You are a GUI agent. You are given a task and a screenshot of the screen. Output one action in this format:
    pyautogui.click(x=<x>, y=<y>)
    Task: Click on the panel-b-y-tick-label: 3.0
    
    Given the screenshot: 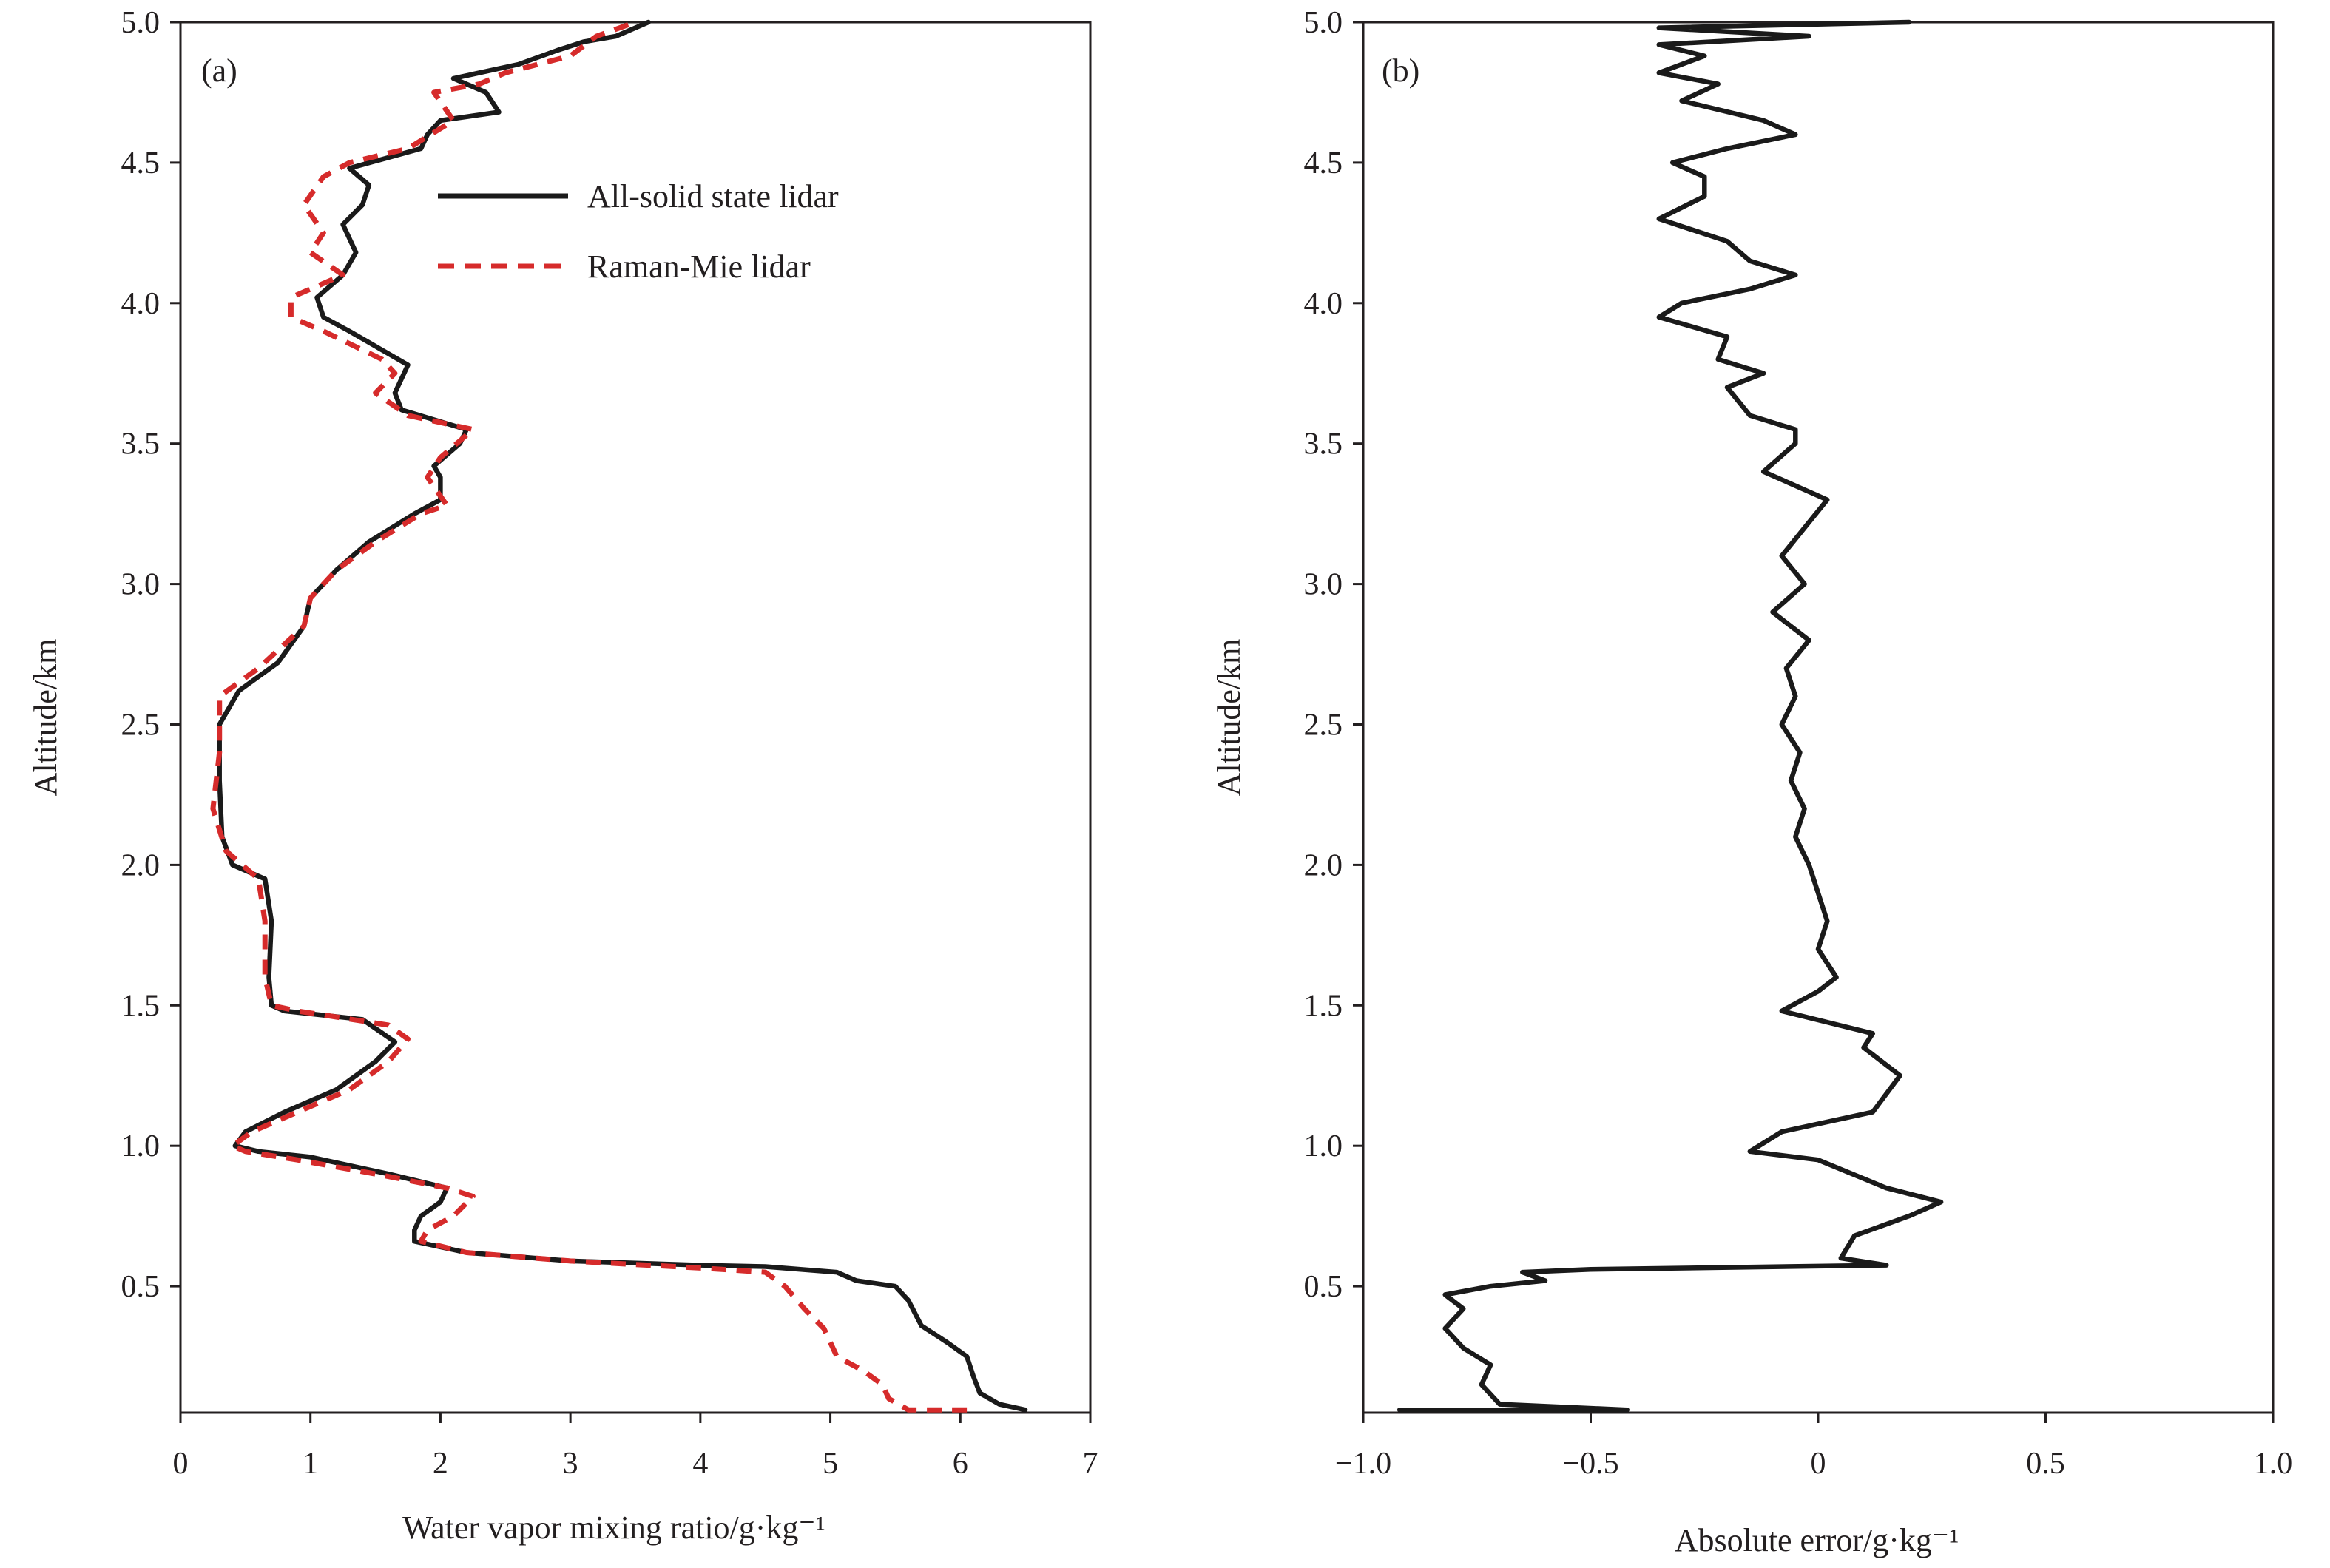 What is the action you would take?
    pyautogui.click(x=1323, y=585)
    